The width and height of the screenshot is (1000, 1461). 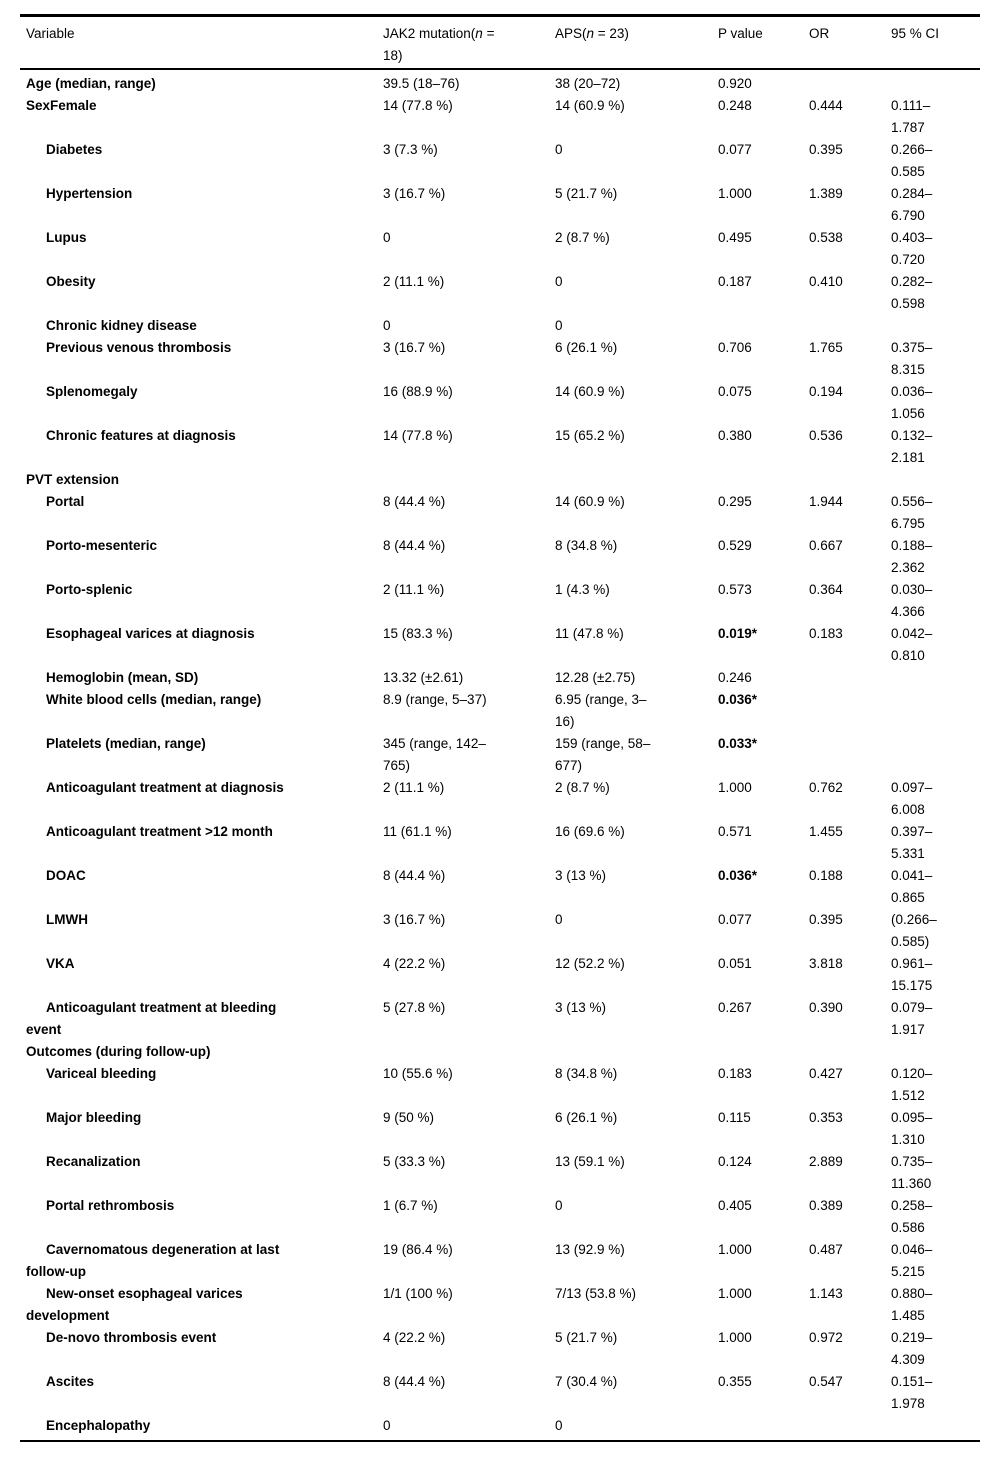 I want to click on or-value: 0.444, so click(x=826, y=105).